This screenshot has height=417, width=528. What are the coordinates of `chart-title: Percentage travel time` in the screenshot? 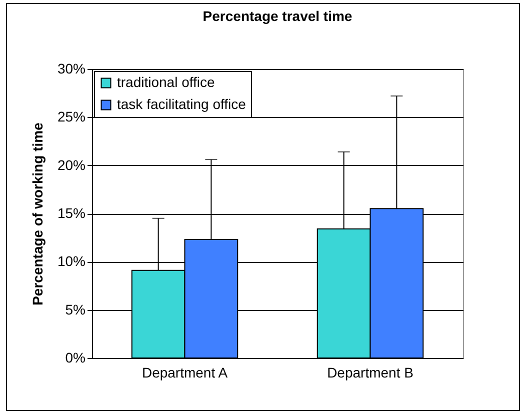 It's located at (277, 16).